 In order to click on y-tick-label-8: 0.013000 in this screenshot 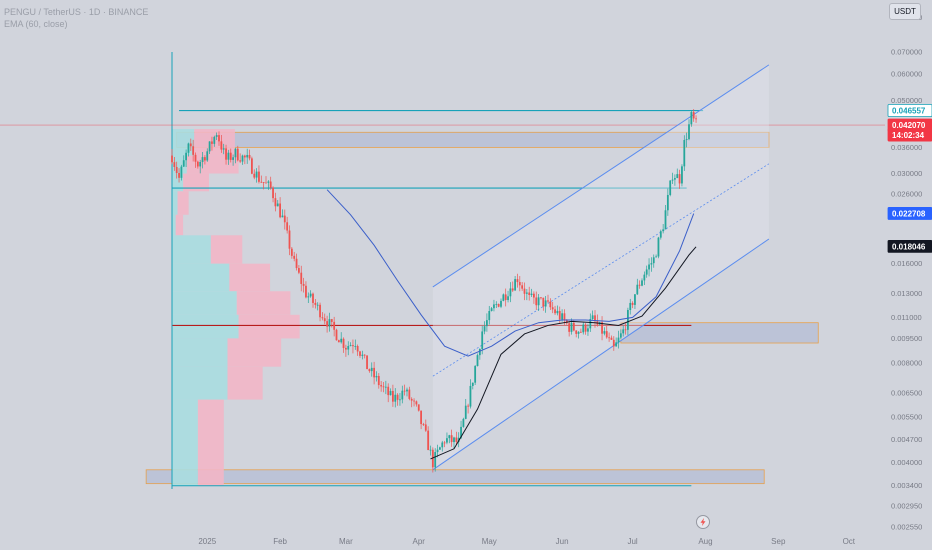, I will do `click(906, 293)`.